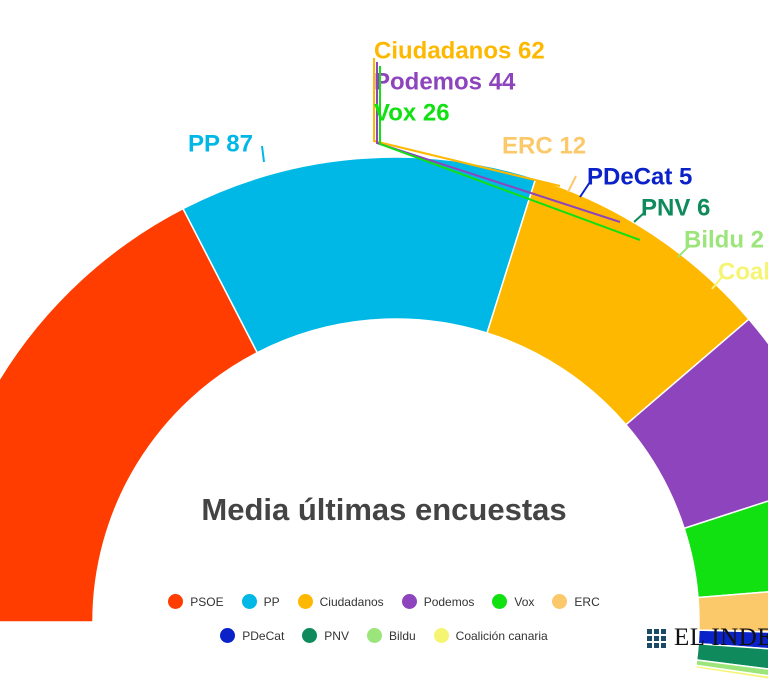 This screenshot has width=768, height=686. I want to click on legend-label-bildu: Bildu, so click(402, 635).